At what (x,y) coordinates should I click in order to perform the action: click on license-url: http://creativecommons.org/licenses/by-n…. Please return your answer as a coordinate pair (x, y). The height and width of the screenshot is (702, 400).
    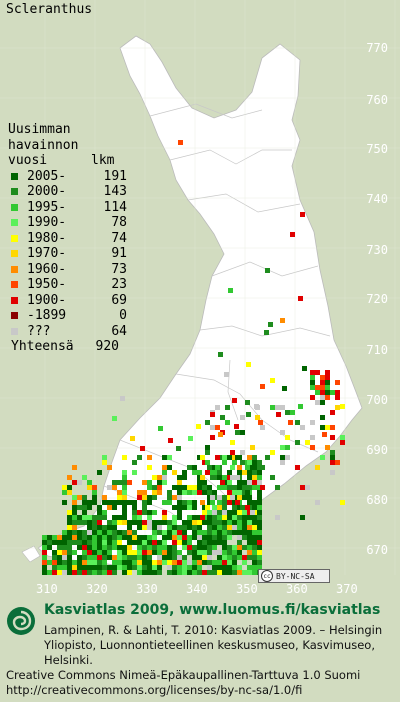
    Looking at the image, I should click on (154, 690).